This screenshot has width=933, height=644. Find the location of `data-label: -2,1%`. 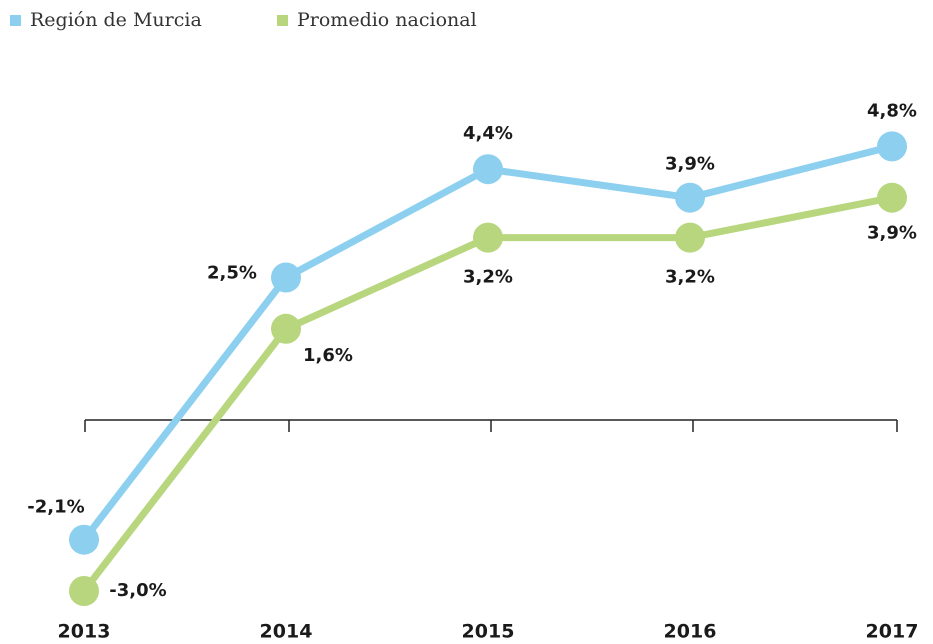

data-label: -2,1% is located at coordinates (55, 507).